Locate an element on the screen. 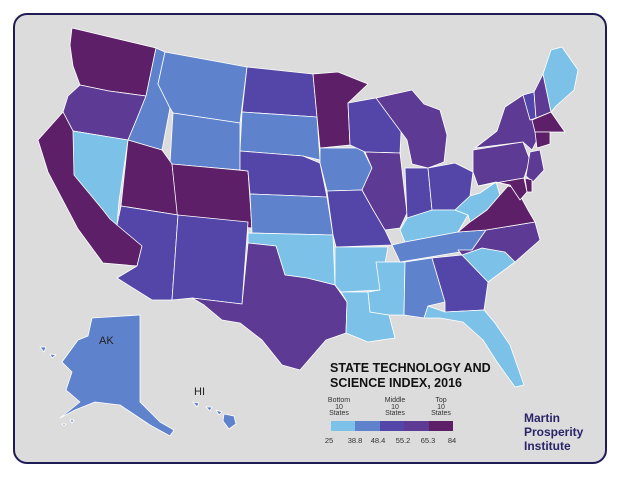  state-utah is located at coordinates (149, 177).